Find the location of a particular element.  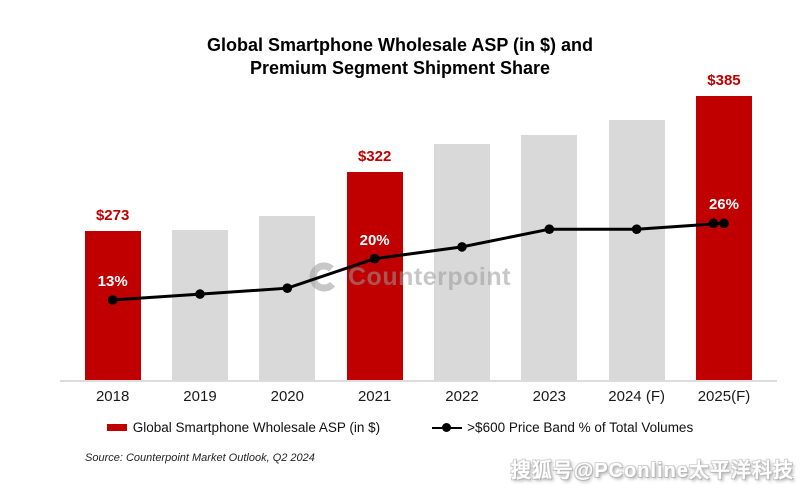

line-point-2018 is located at coordinates (112, 300).